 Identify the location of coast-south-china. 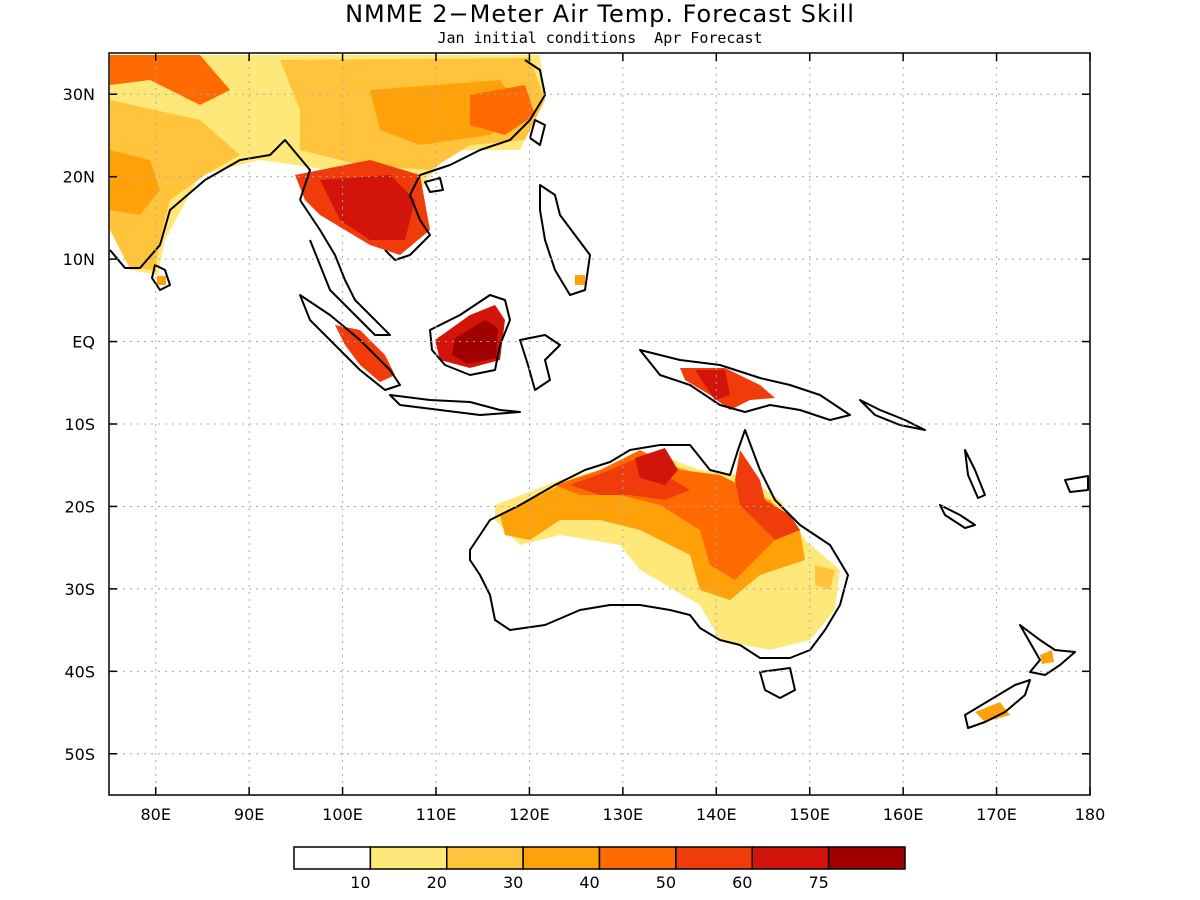
(482, 117).